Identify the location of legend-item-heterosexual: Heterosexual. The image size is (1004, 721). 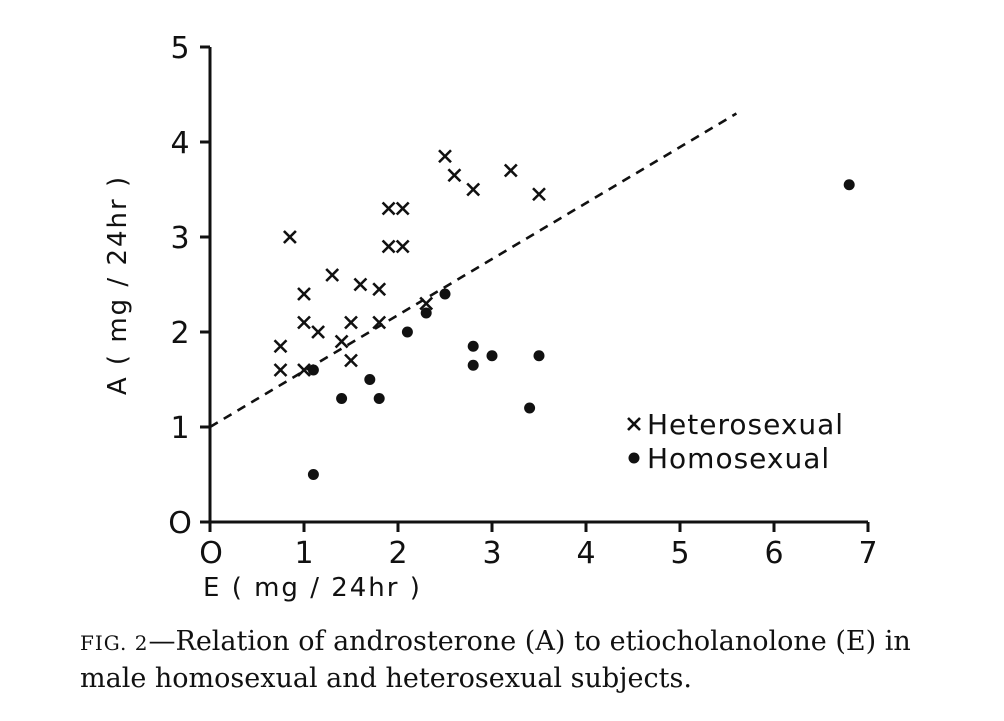
(735, 424).